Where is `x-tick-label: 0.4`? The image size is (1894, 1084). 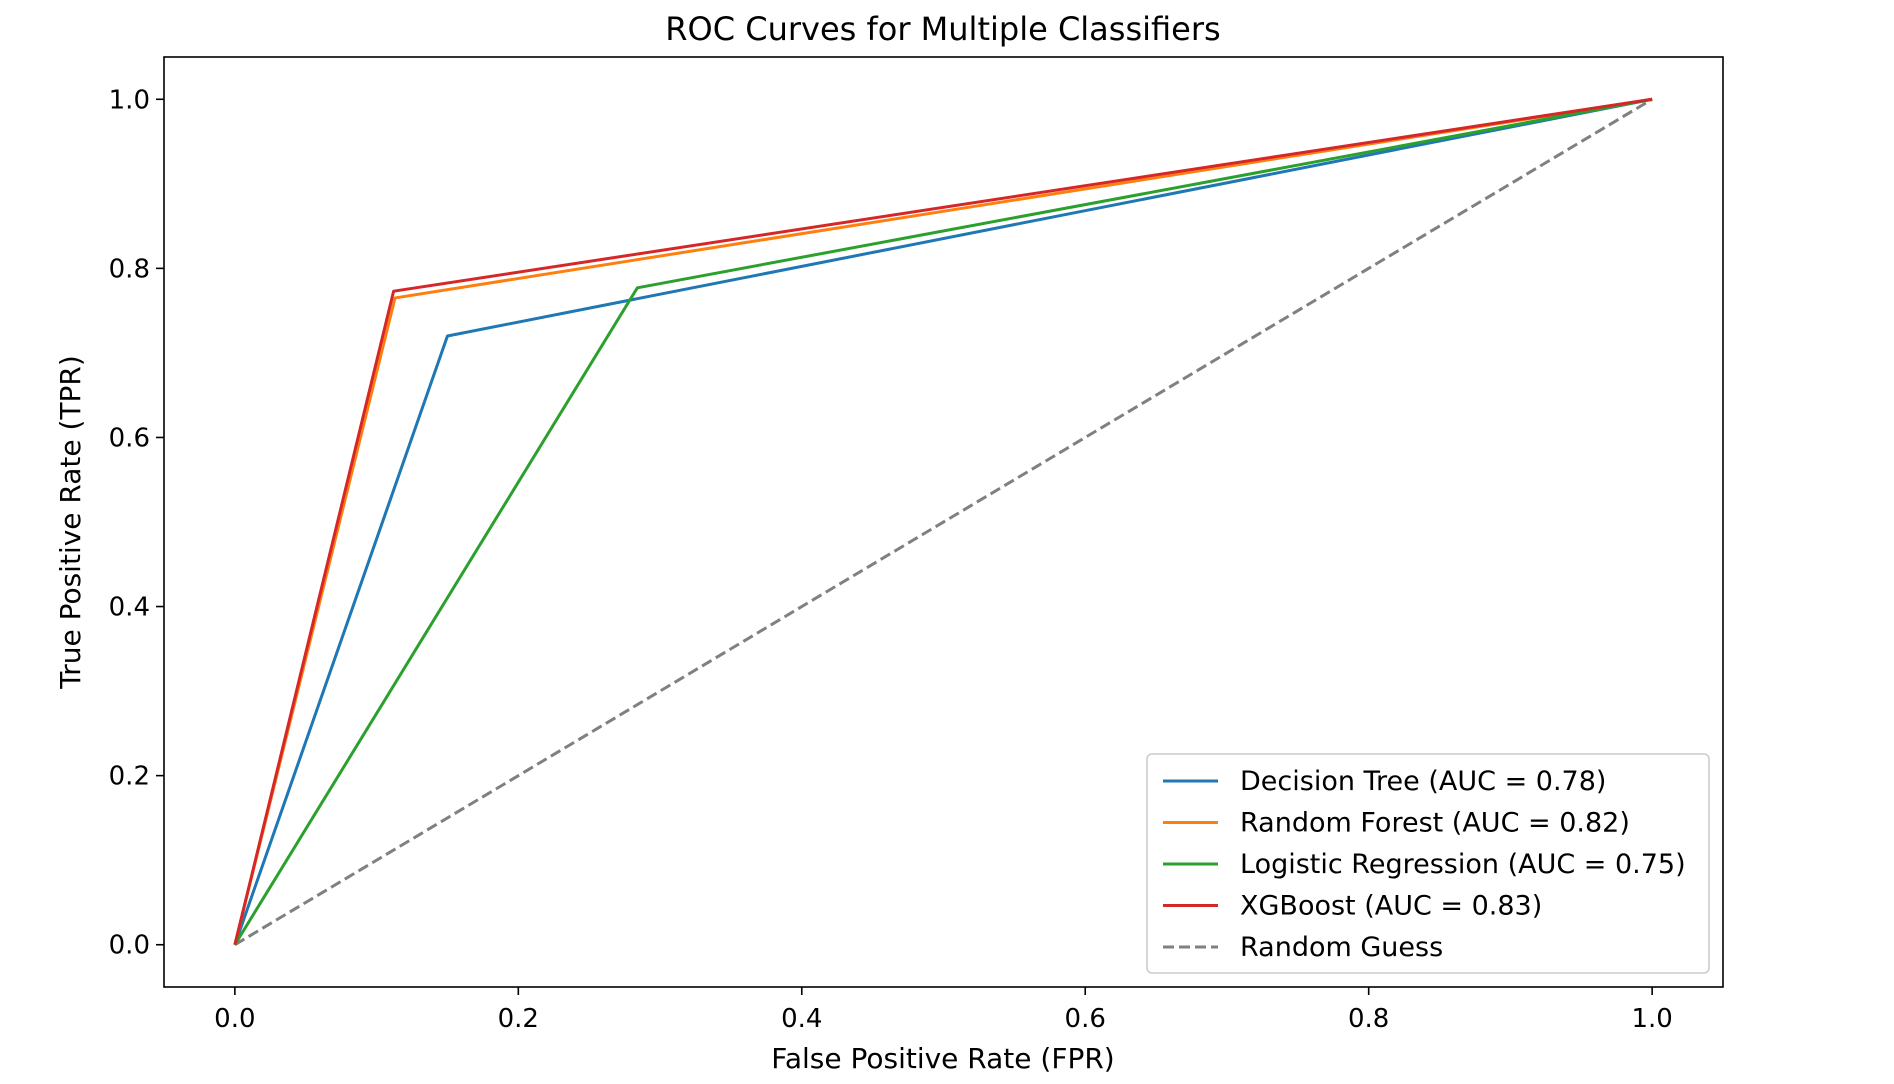
x-tick-label: 0.4 is located at coordinates (801, 1019).